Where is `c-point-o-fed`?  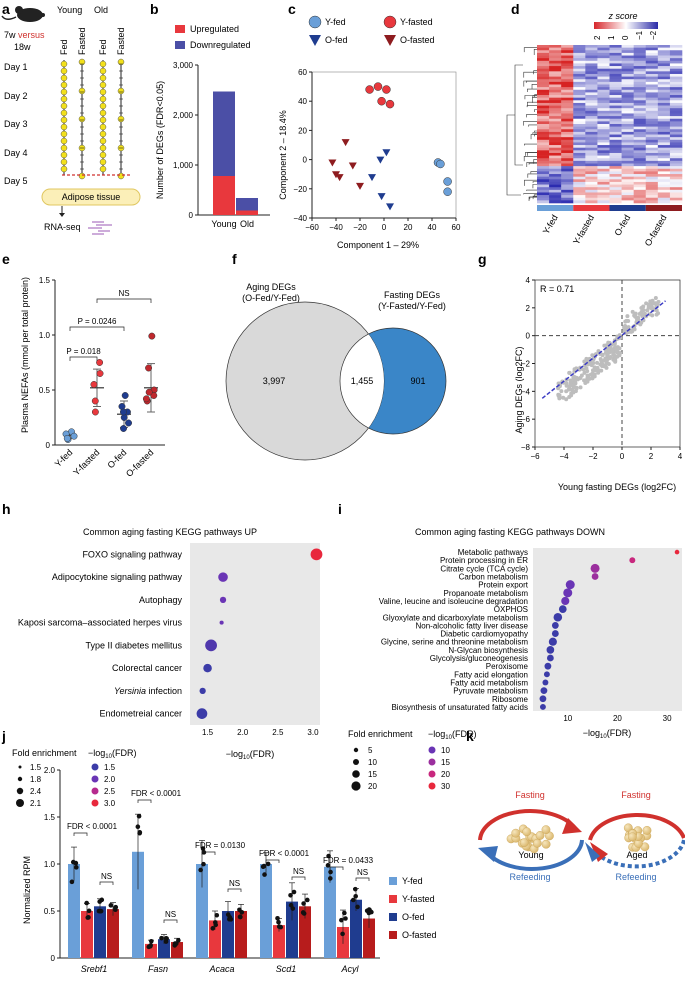
c-point-o-fed is located at coordinates (380, 160).